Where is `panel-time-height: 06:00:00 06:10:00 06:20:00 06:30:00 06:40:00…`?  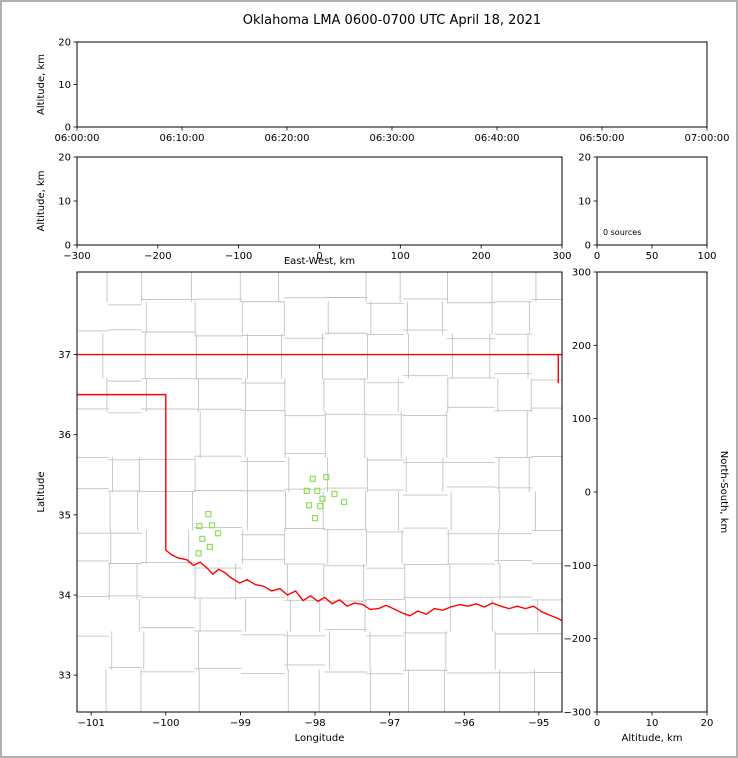
panel-time-height: 06:00:00 06:10:00 06:20:00 06:30:00 06:40:00… is located at coordinates (382, 91).